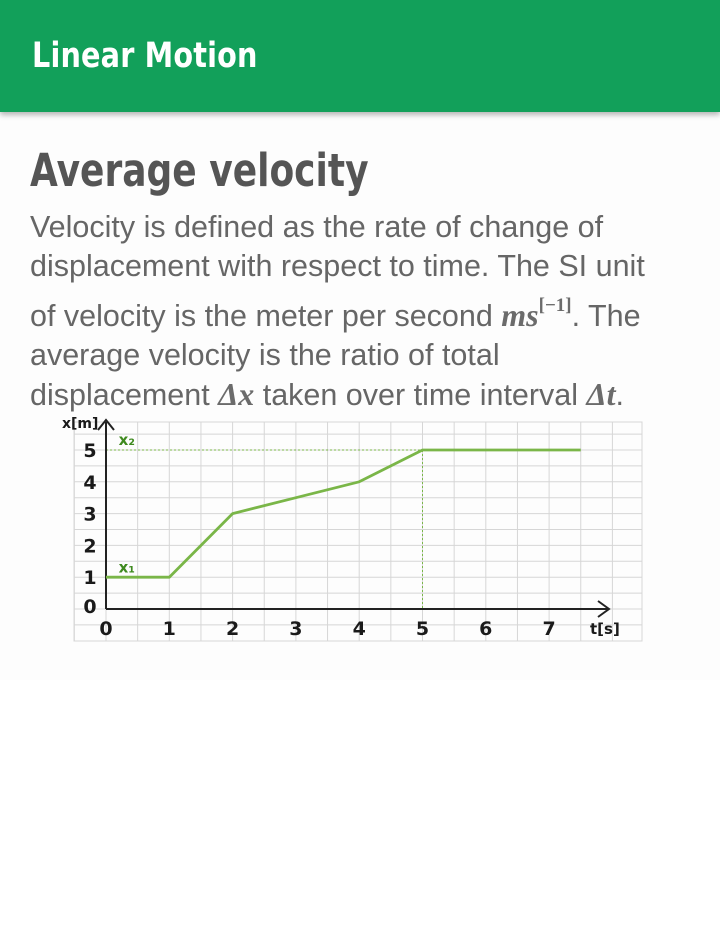  I want to click on x-tick-label: 1, so click(169, 629).